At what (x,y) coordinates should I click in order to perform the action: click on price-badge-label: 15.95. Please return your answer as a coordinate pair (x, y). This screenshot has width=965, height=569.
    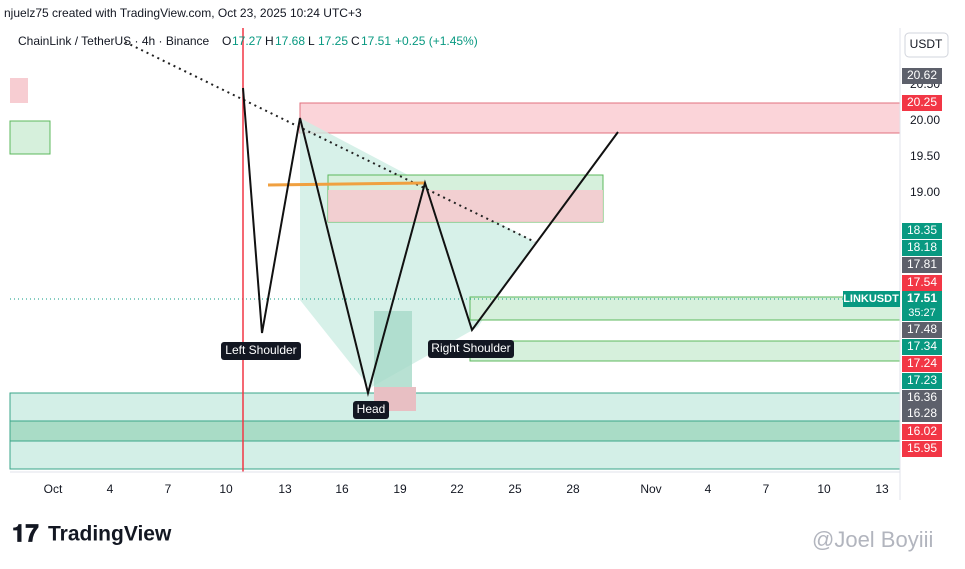
    Looking at the image, I should click on (922, 448).